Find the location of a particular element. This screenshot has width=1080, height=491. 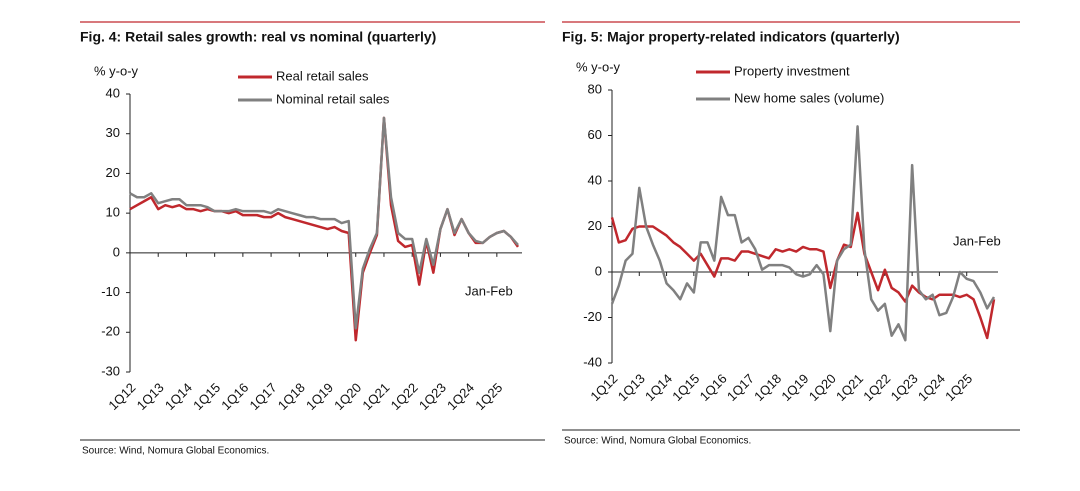

legend-label: Property investment is located at coordinates (792, 70).